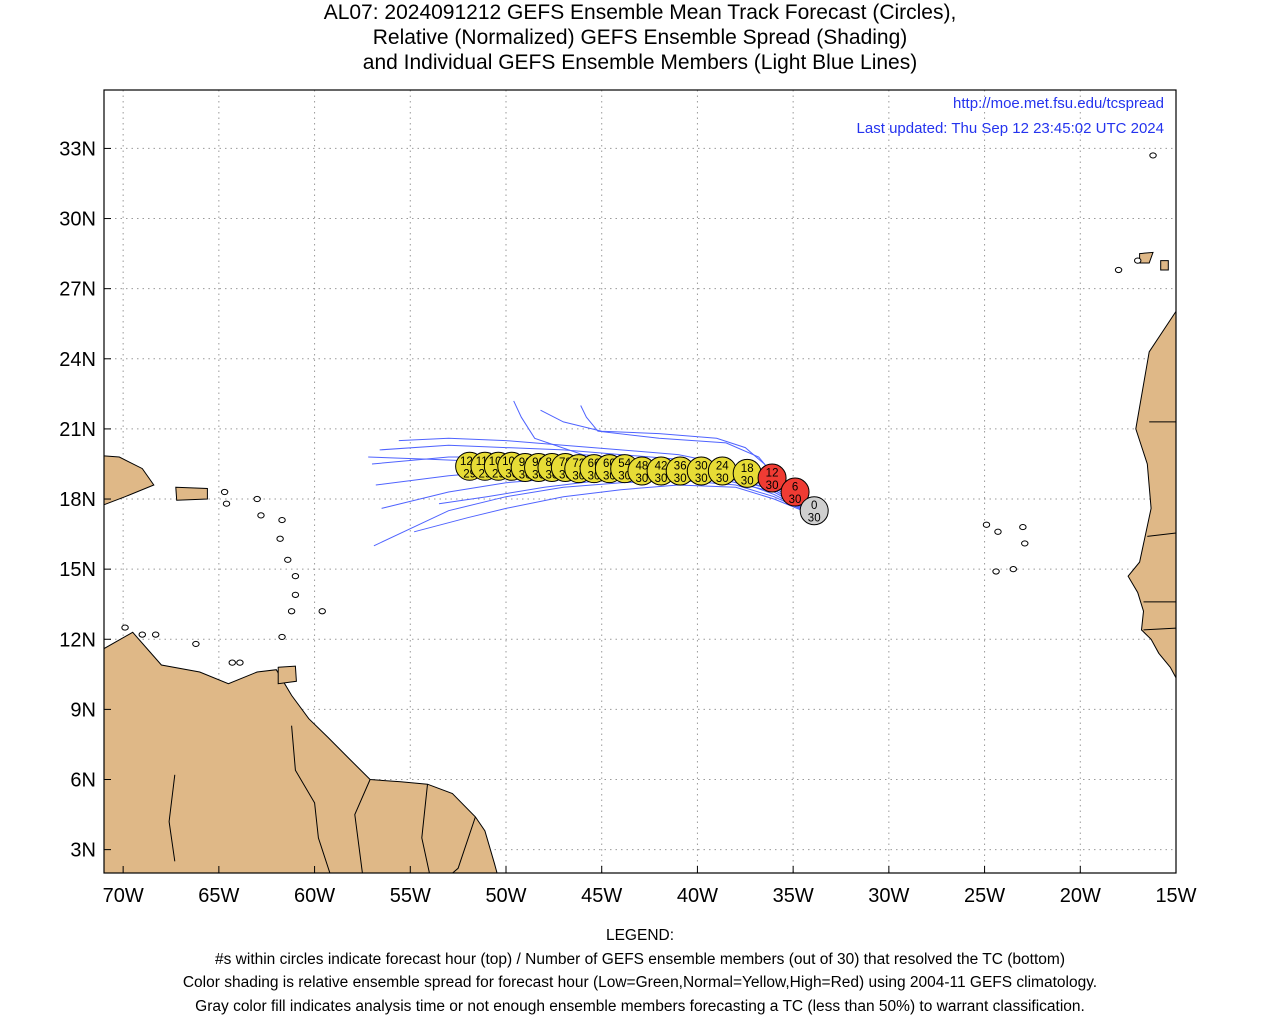 This screenshot has height=1024, width=1280. What do you see at coordinates (505, 896) in the screenshot?
I see `lon-tick-label: 50W` at bounding box center [505, 896].